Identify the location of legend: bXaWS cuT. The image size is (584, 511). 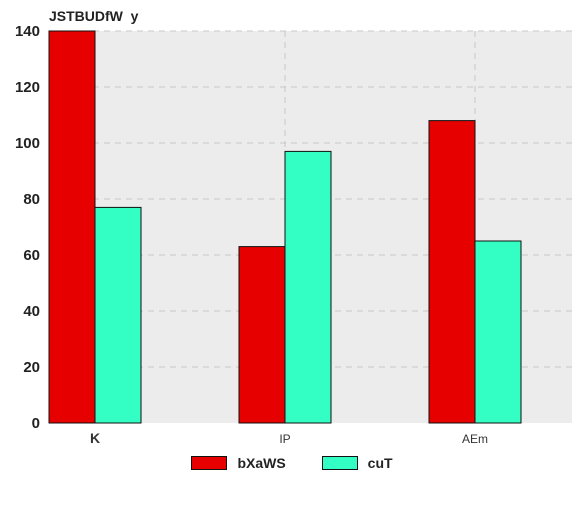
(292, 463).